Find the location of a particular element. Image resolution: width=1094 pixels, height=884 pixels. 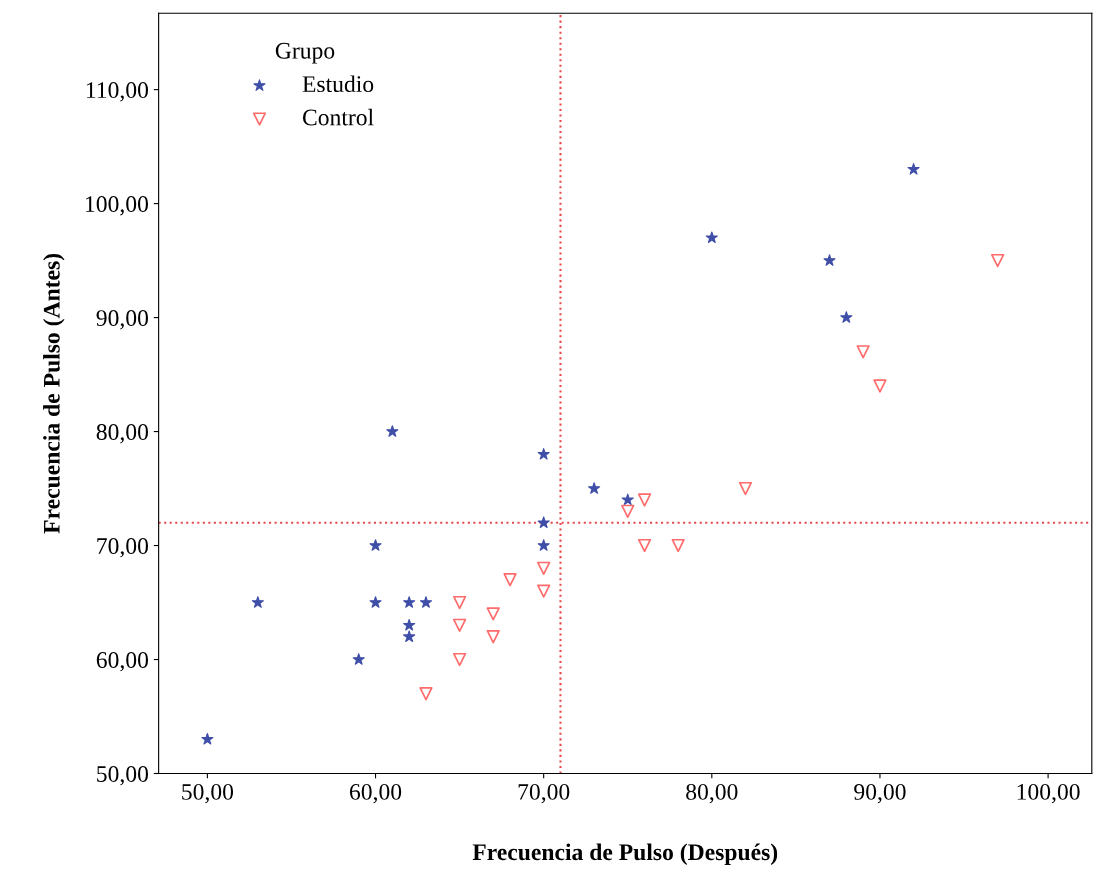

x-tick-label: 100,00 is located at coordinates (1048, 793).